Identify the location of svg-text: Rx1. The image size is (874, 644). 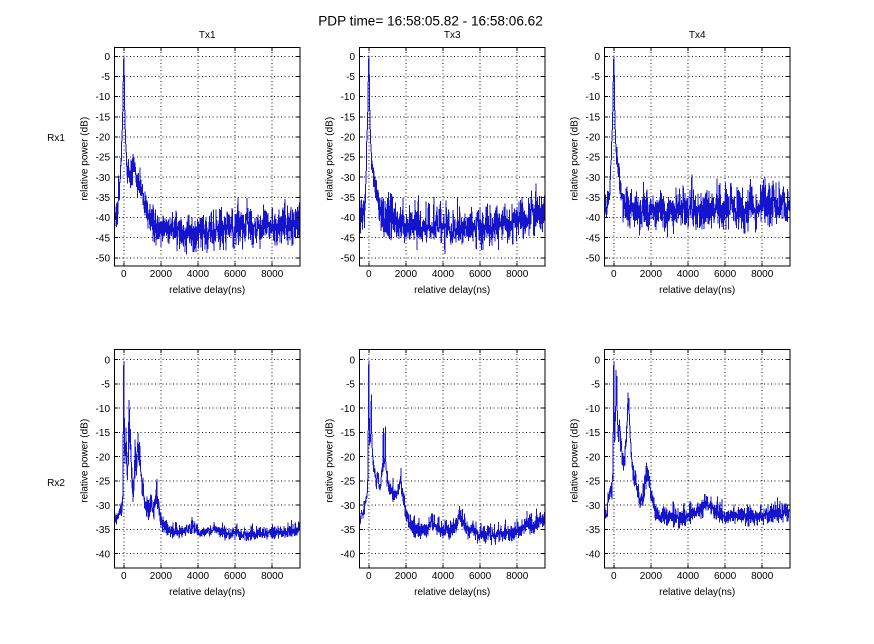
(56, 138).